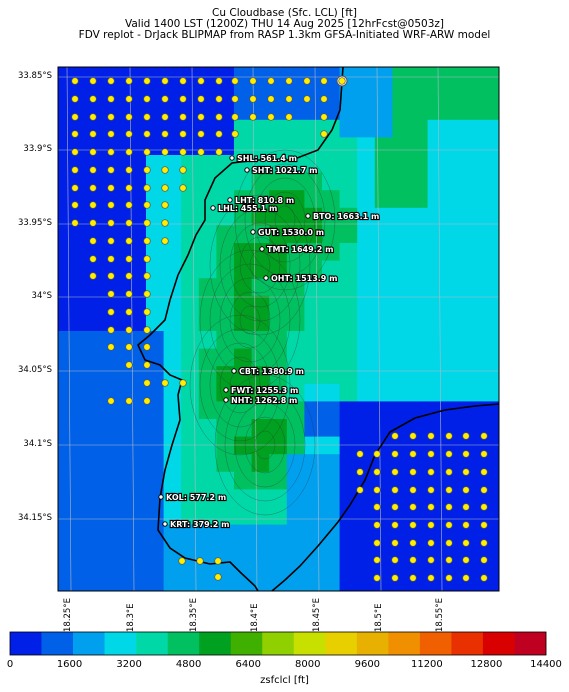 This screenshot has height=692, width=569. What do you see at coordinates (291, 232) in the screenshot?
I see `station-label: GUT: 1530.0 m` at bounding box center [291, 232].